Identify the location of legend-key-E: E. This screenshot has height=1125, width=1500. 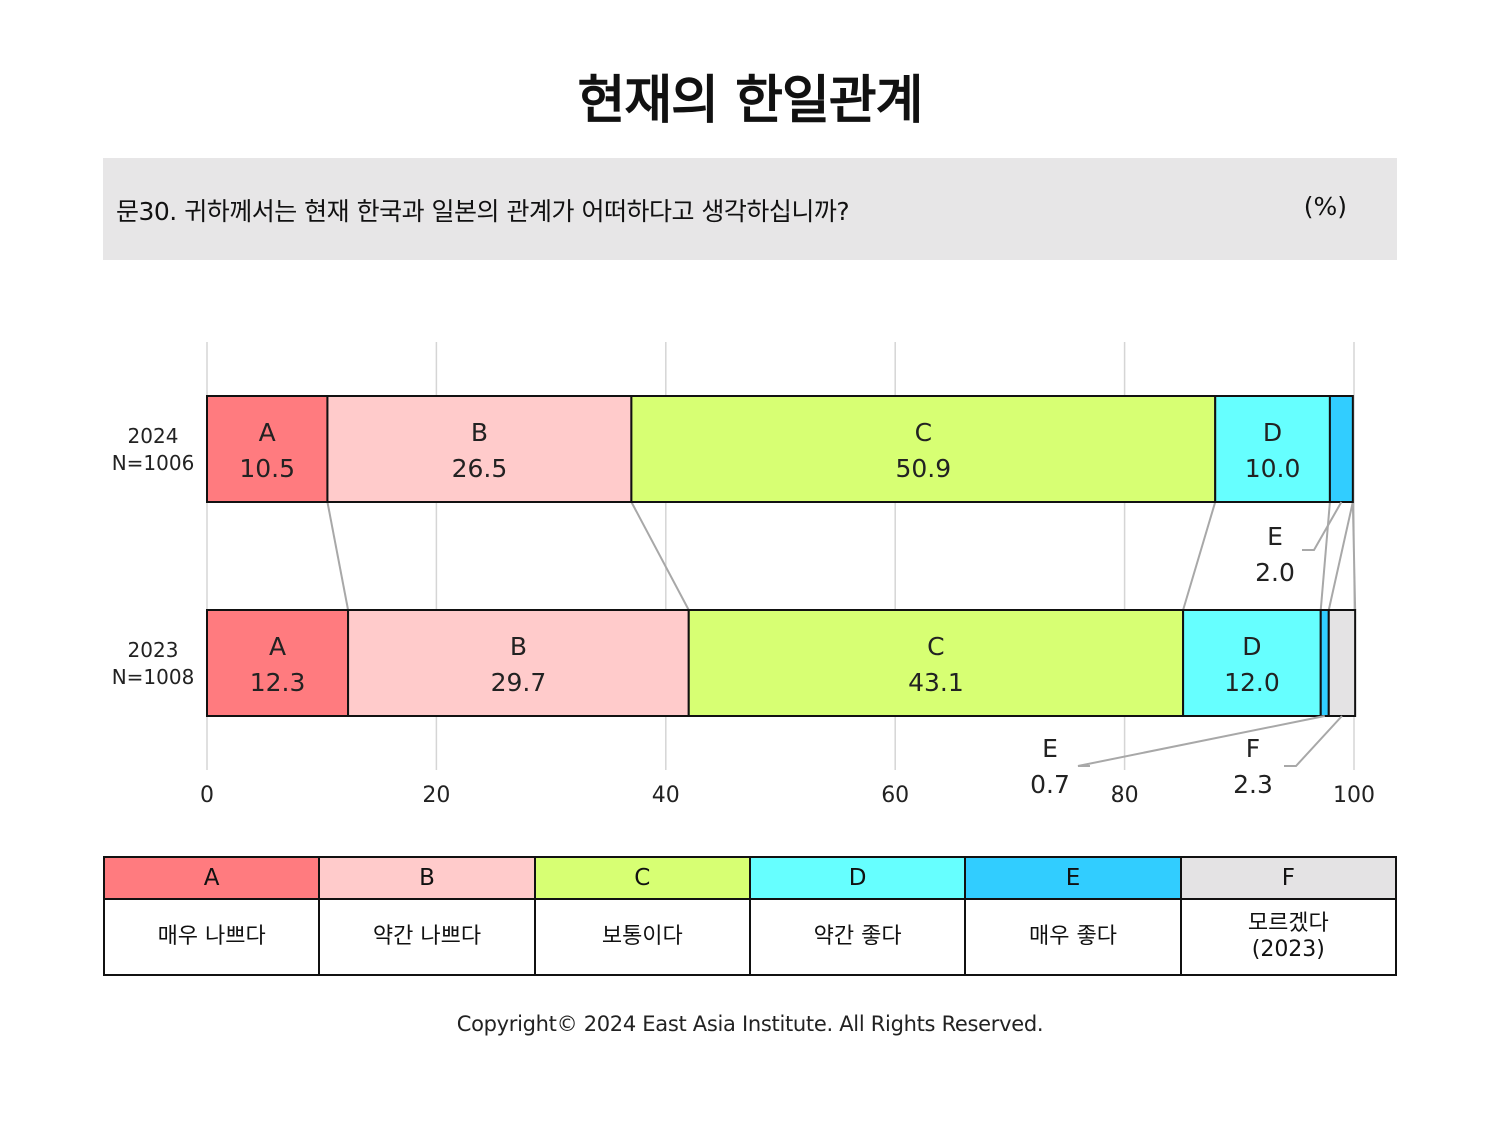
(1073, 878).